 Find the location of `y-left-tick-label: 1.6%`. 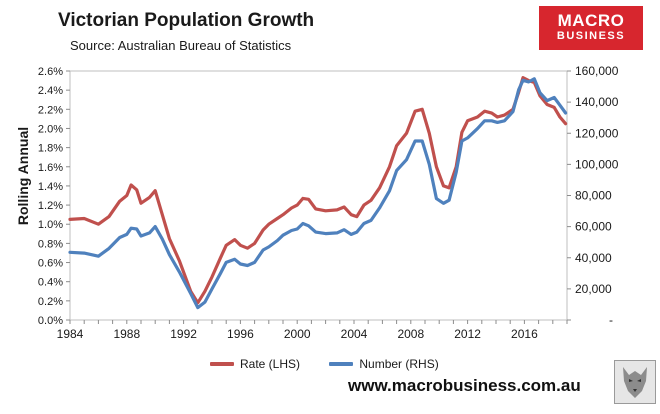

y-left-tick-label: 1.6% is located at coordinates (50, 168).